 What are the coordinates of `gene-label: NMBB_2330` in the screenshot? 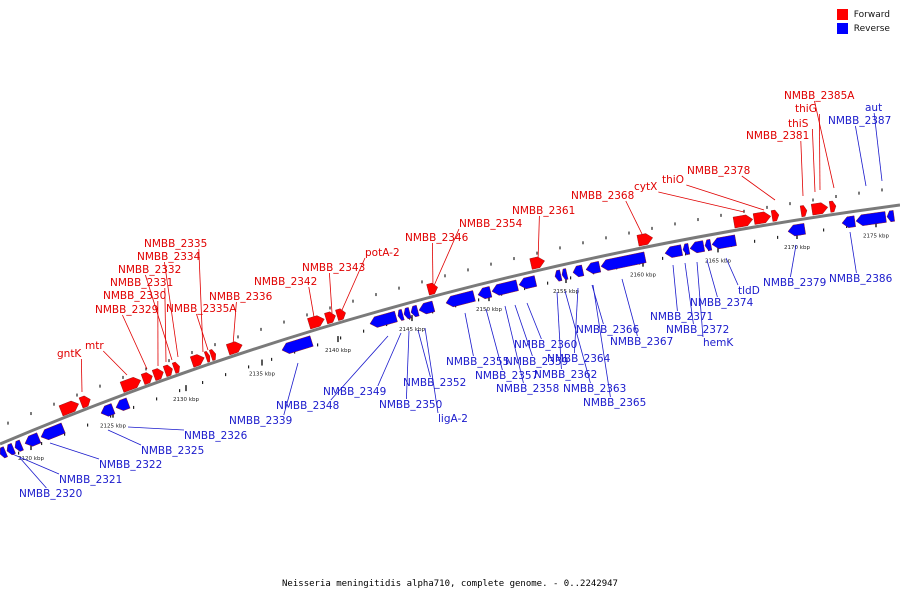 It's located at (134, 296).